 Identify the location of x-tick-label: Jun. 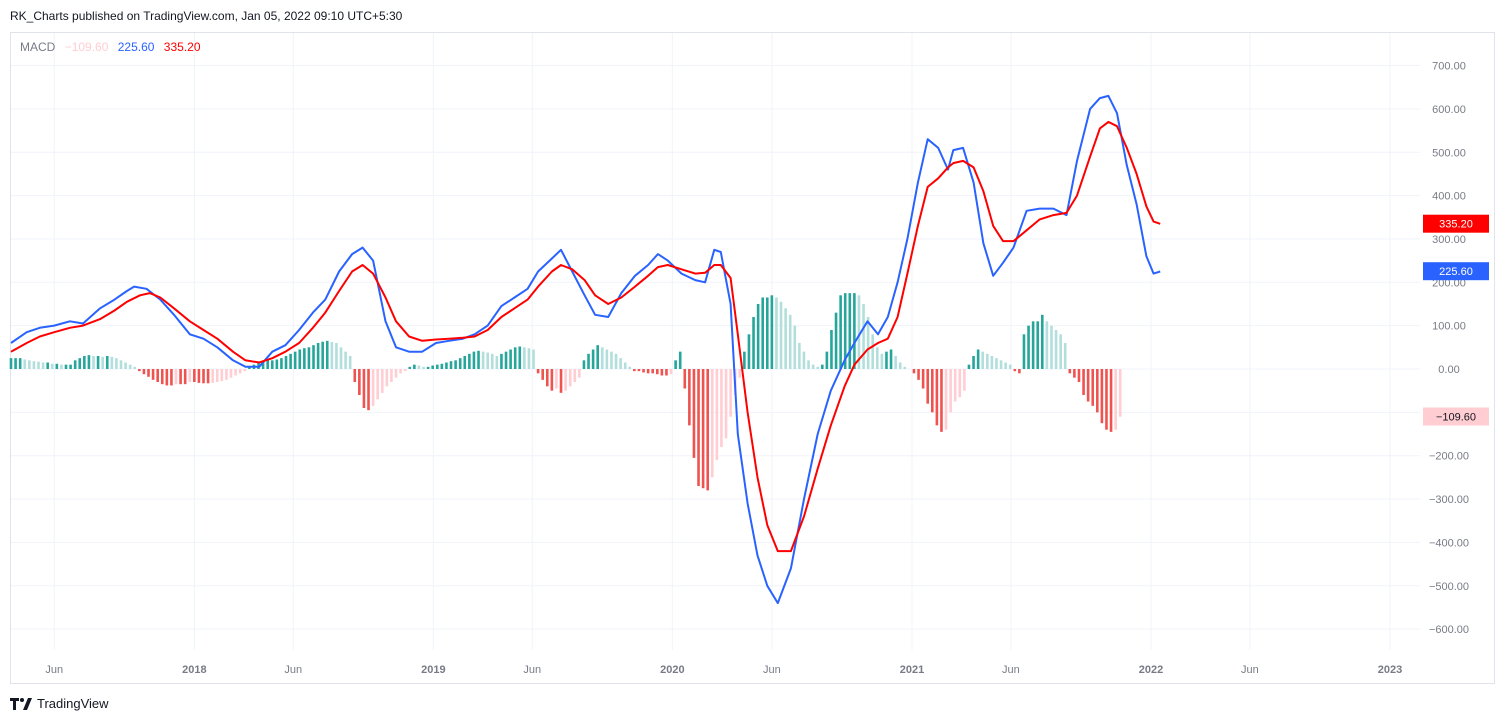
(772, 670).